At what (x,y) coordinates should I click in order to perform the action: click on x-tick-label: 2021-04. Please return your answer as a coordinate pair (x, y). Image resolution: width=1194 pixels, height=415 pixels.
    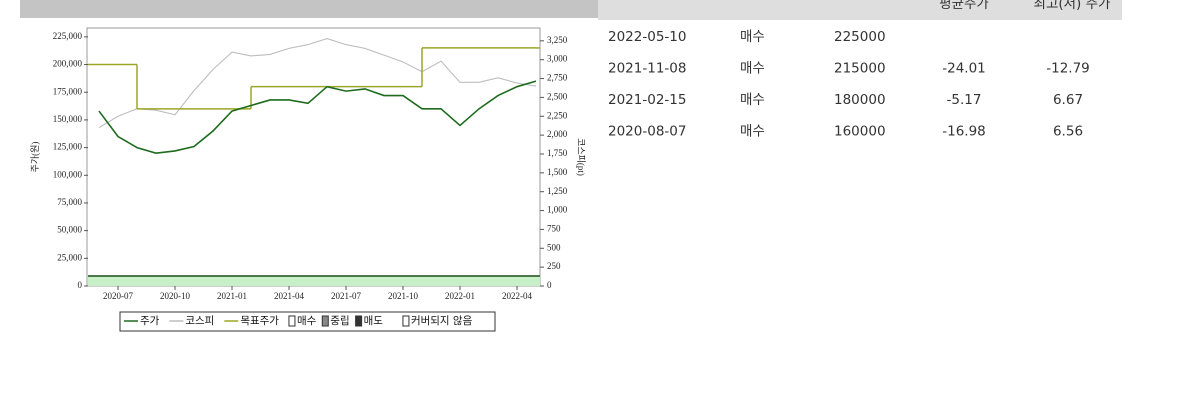
    Looking at the image, I should click on (289, 296).